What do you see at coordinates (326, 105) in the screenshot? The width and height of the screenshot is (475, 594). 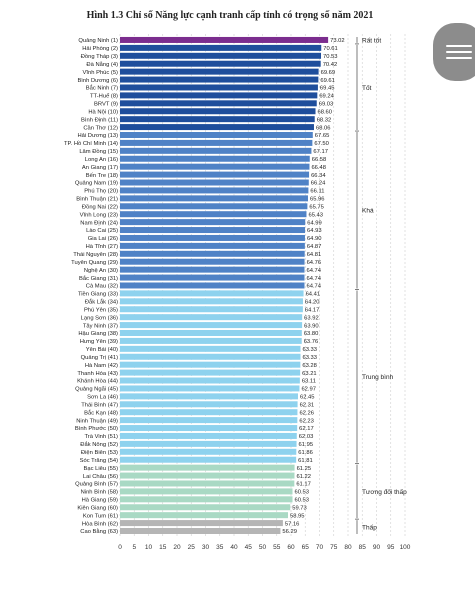 I see `value-label: 69.03` at bounding box center [326, 105].